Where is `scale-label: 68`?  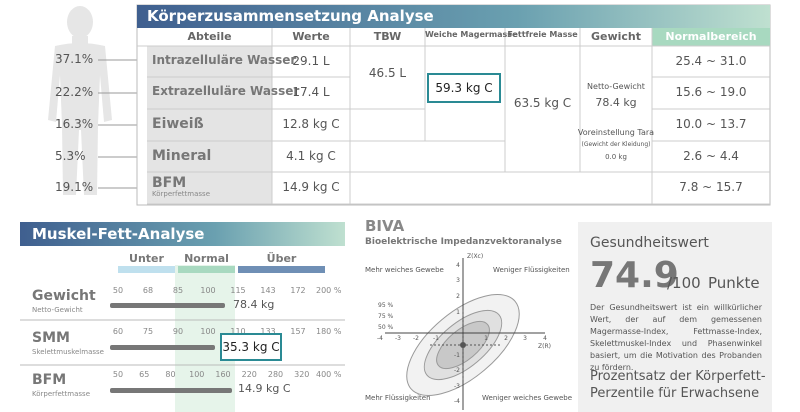
scale-label: 68 is located at coordinates (148, 290).